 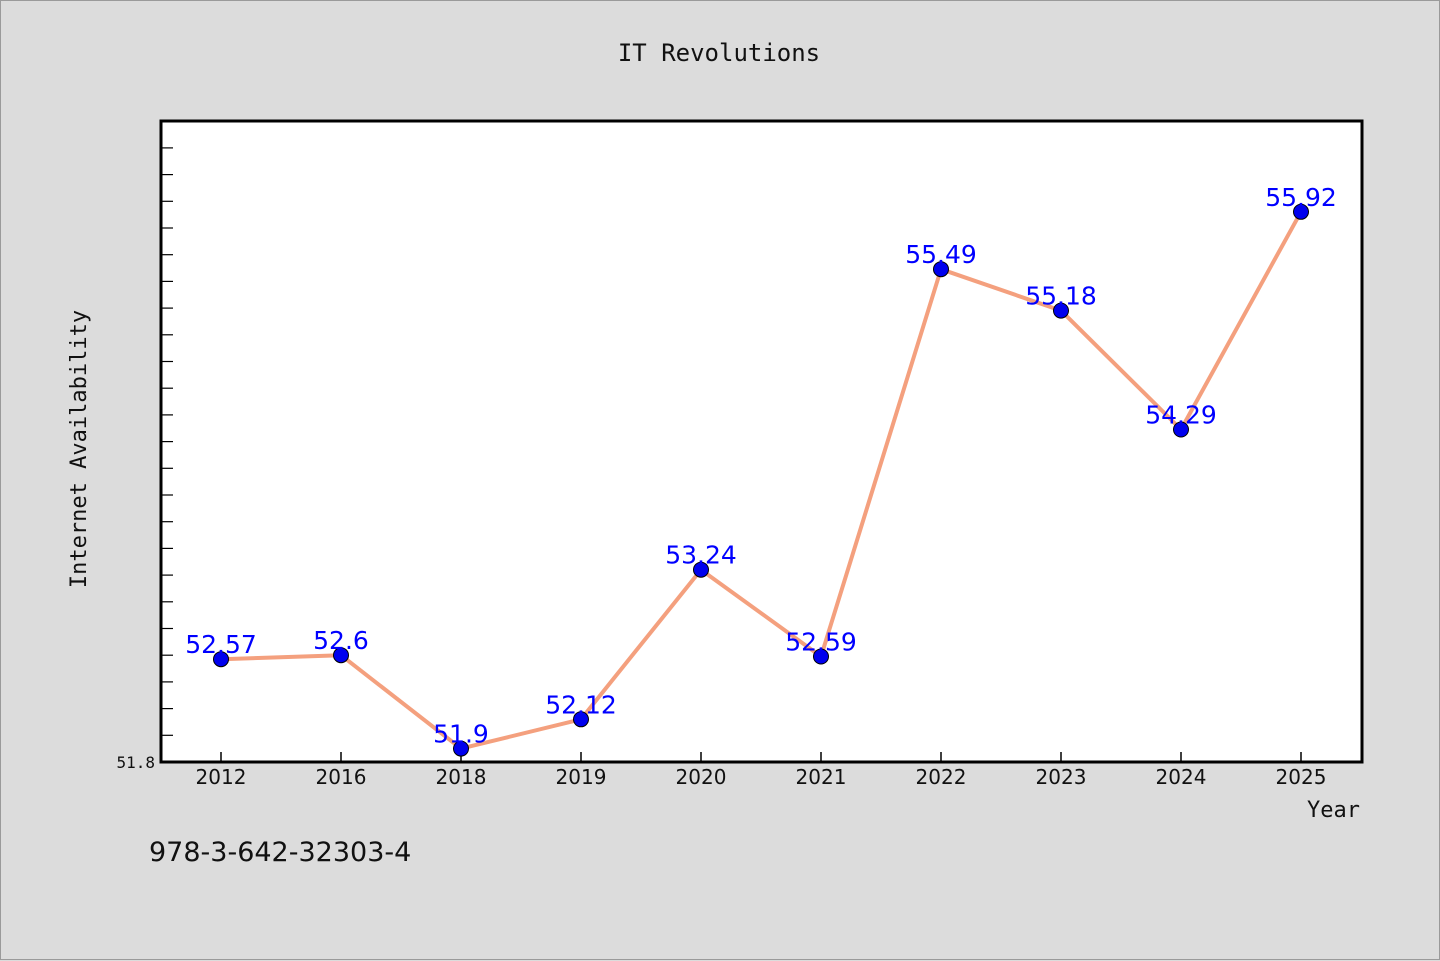 I want to click on data-label: 55.18, so click(x=1061, y=296).